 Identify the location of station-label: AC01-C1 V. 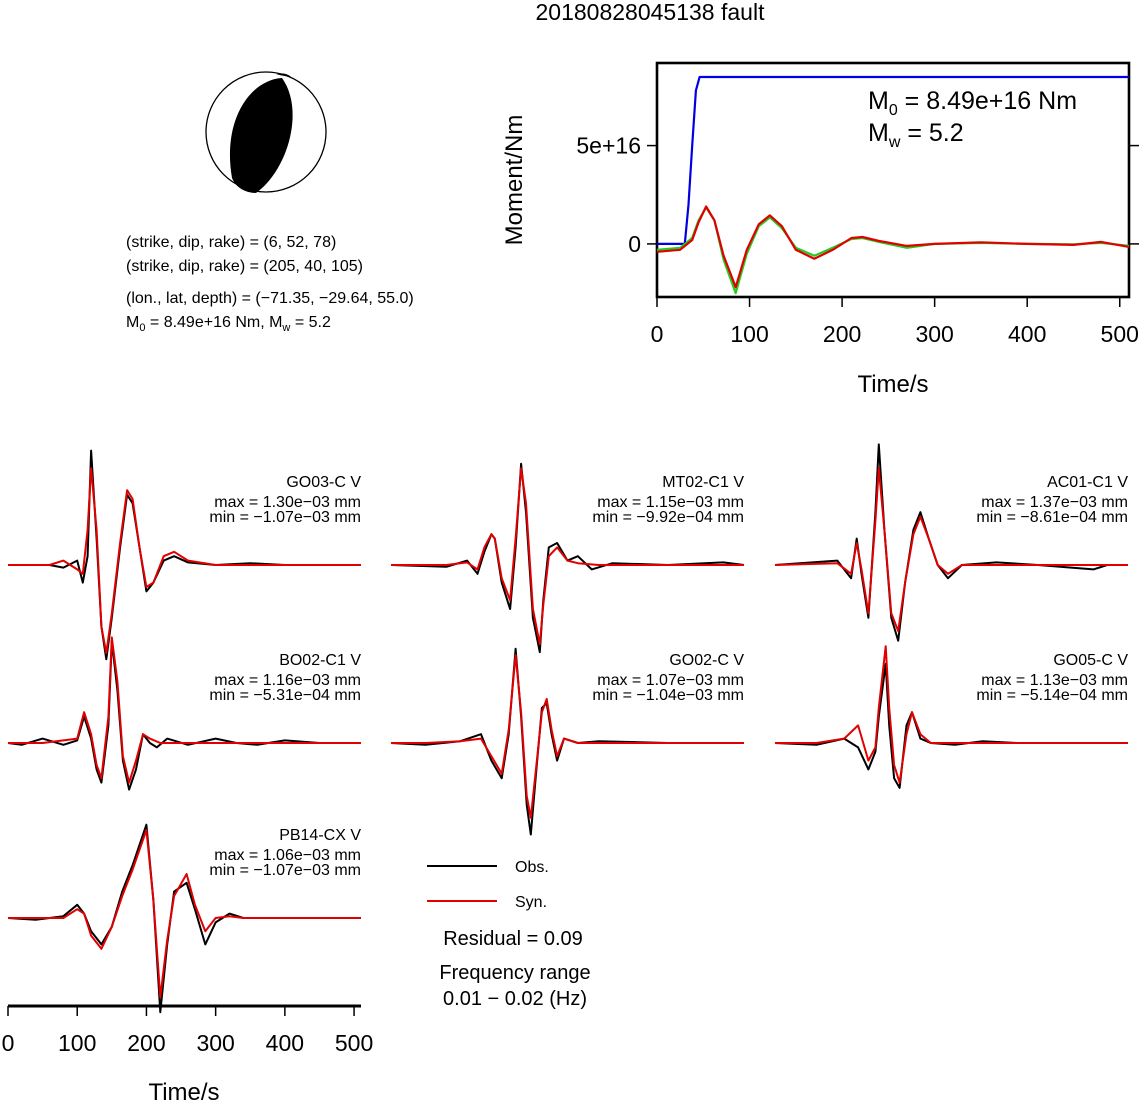
(1087, 482).